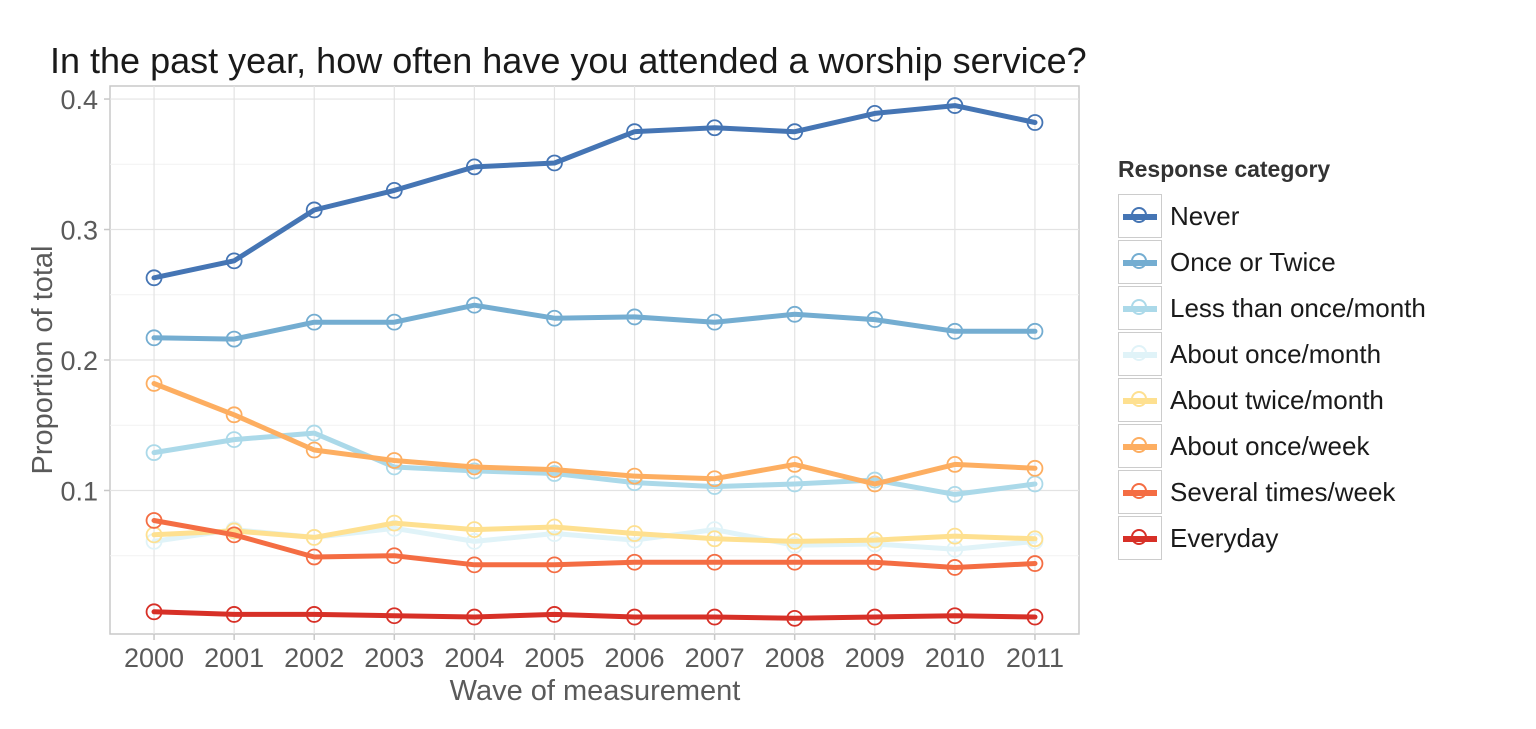 This screenshot has height=729, width=1536. What do you see at coordinates (1224, 537) in the screenshot?
I see `legend-label: Everyday` at bounding box center [1224, 537].